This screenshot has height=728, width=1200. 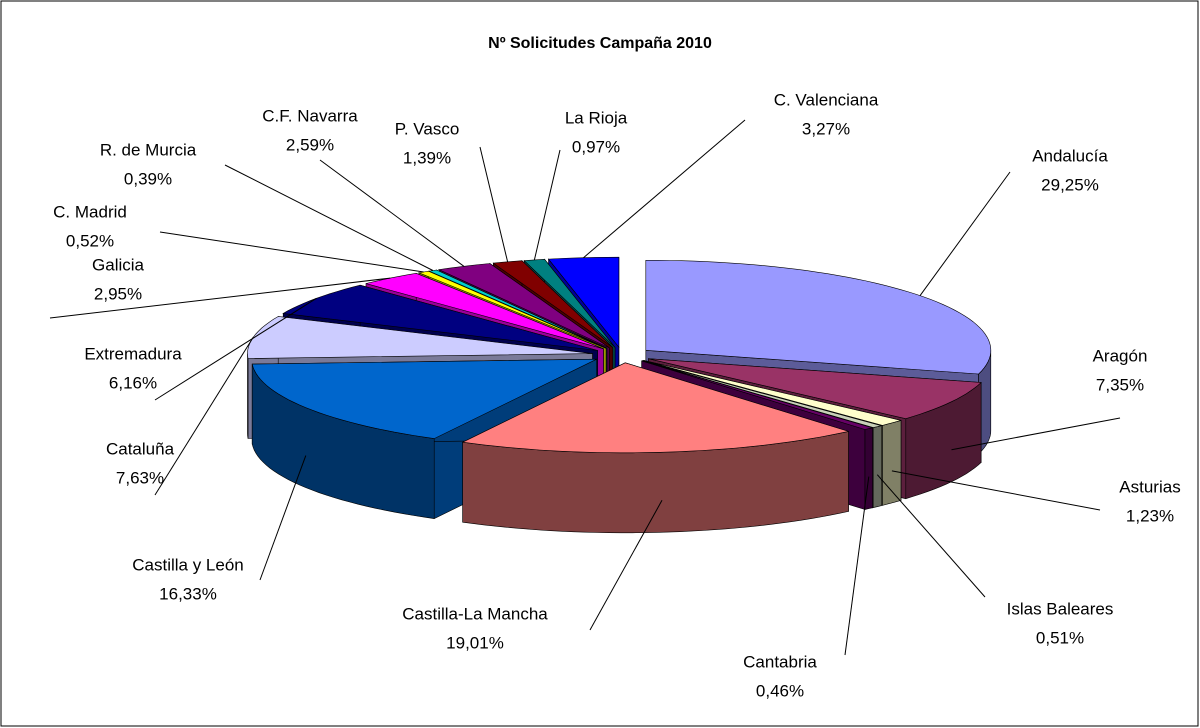 I want to click on data-label-name: Cataluña, so click(x=140, y=448).